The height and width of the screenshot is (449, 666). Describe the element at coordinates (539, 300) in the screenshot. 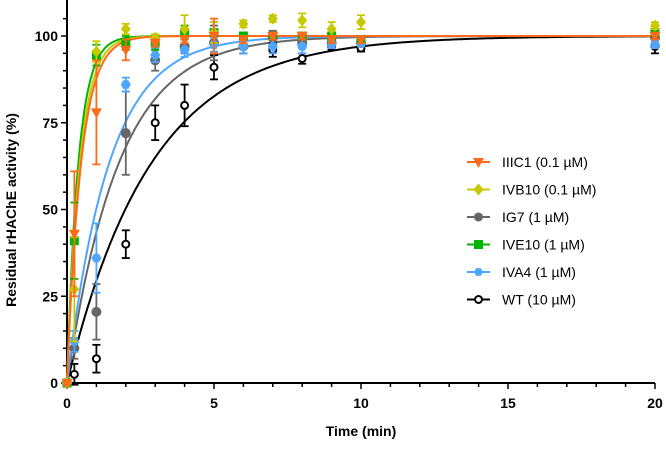

I see `legend-label: WT (10 µM)` at that location.